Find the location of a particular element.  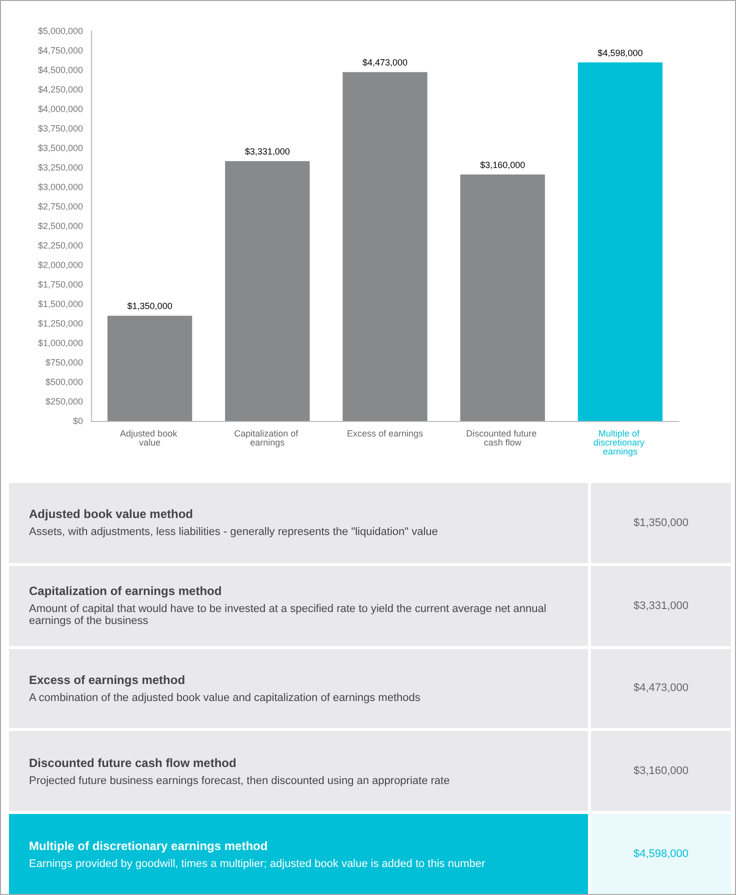

y-tick-label: $3,000,000 is located at coordinates (60, 187).